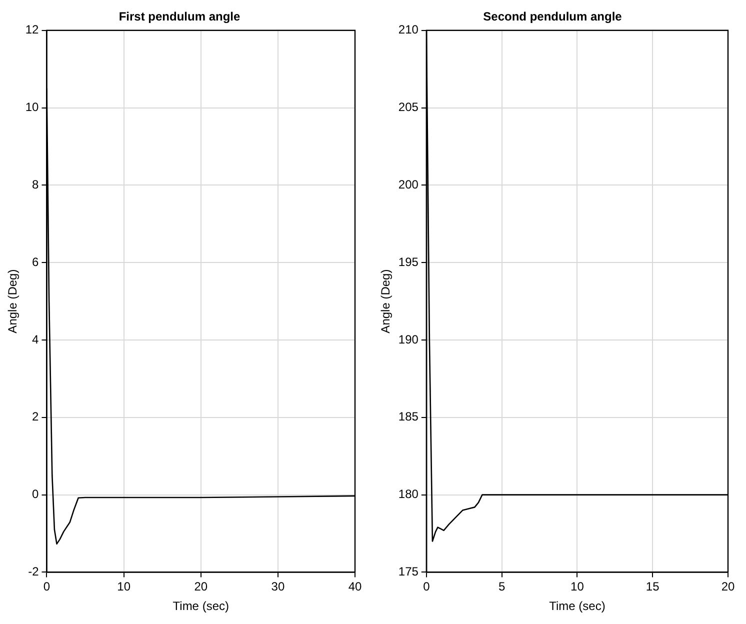 The height and width of the screenshot is (624, 746). What do you see at coordinates (36, 261) in the screenshot?
I see `y-tick-label: 6` at bounding box center [36, 261].